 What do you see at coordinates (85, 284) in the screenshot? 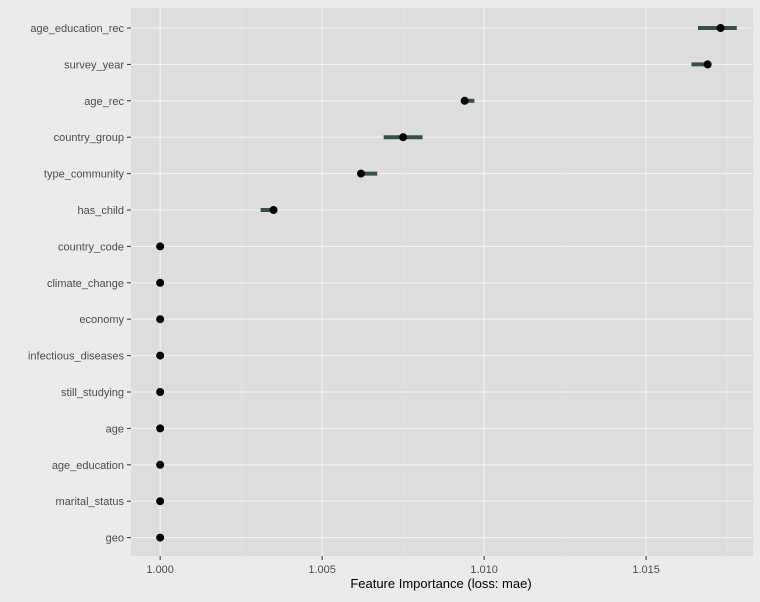
I see `y-tick-label: climate_change` at bounding box center [85, 284].